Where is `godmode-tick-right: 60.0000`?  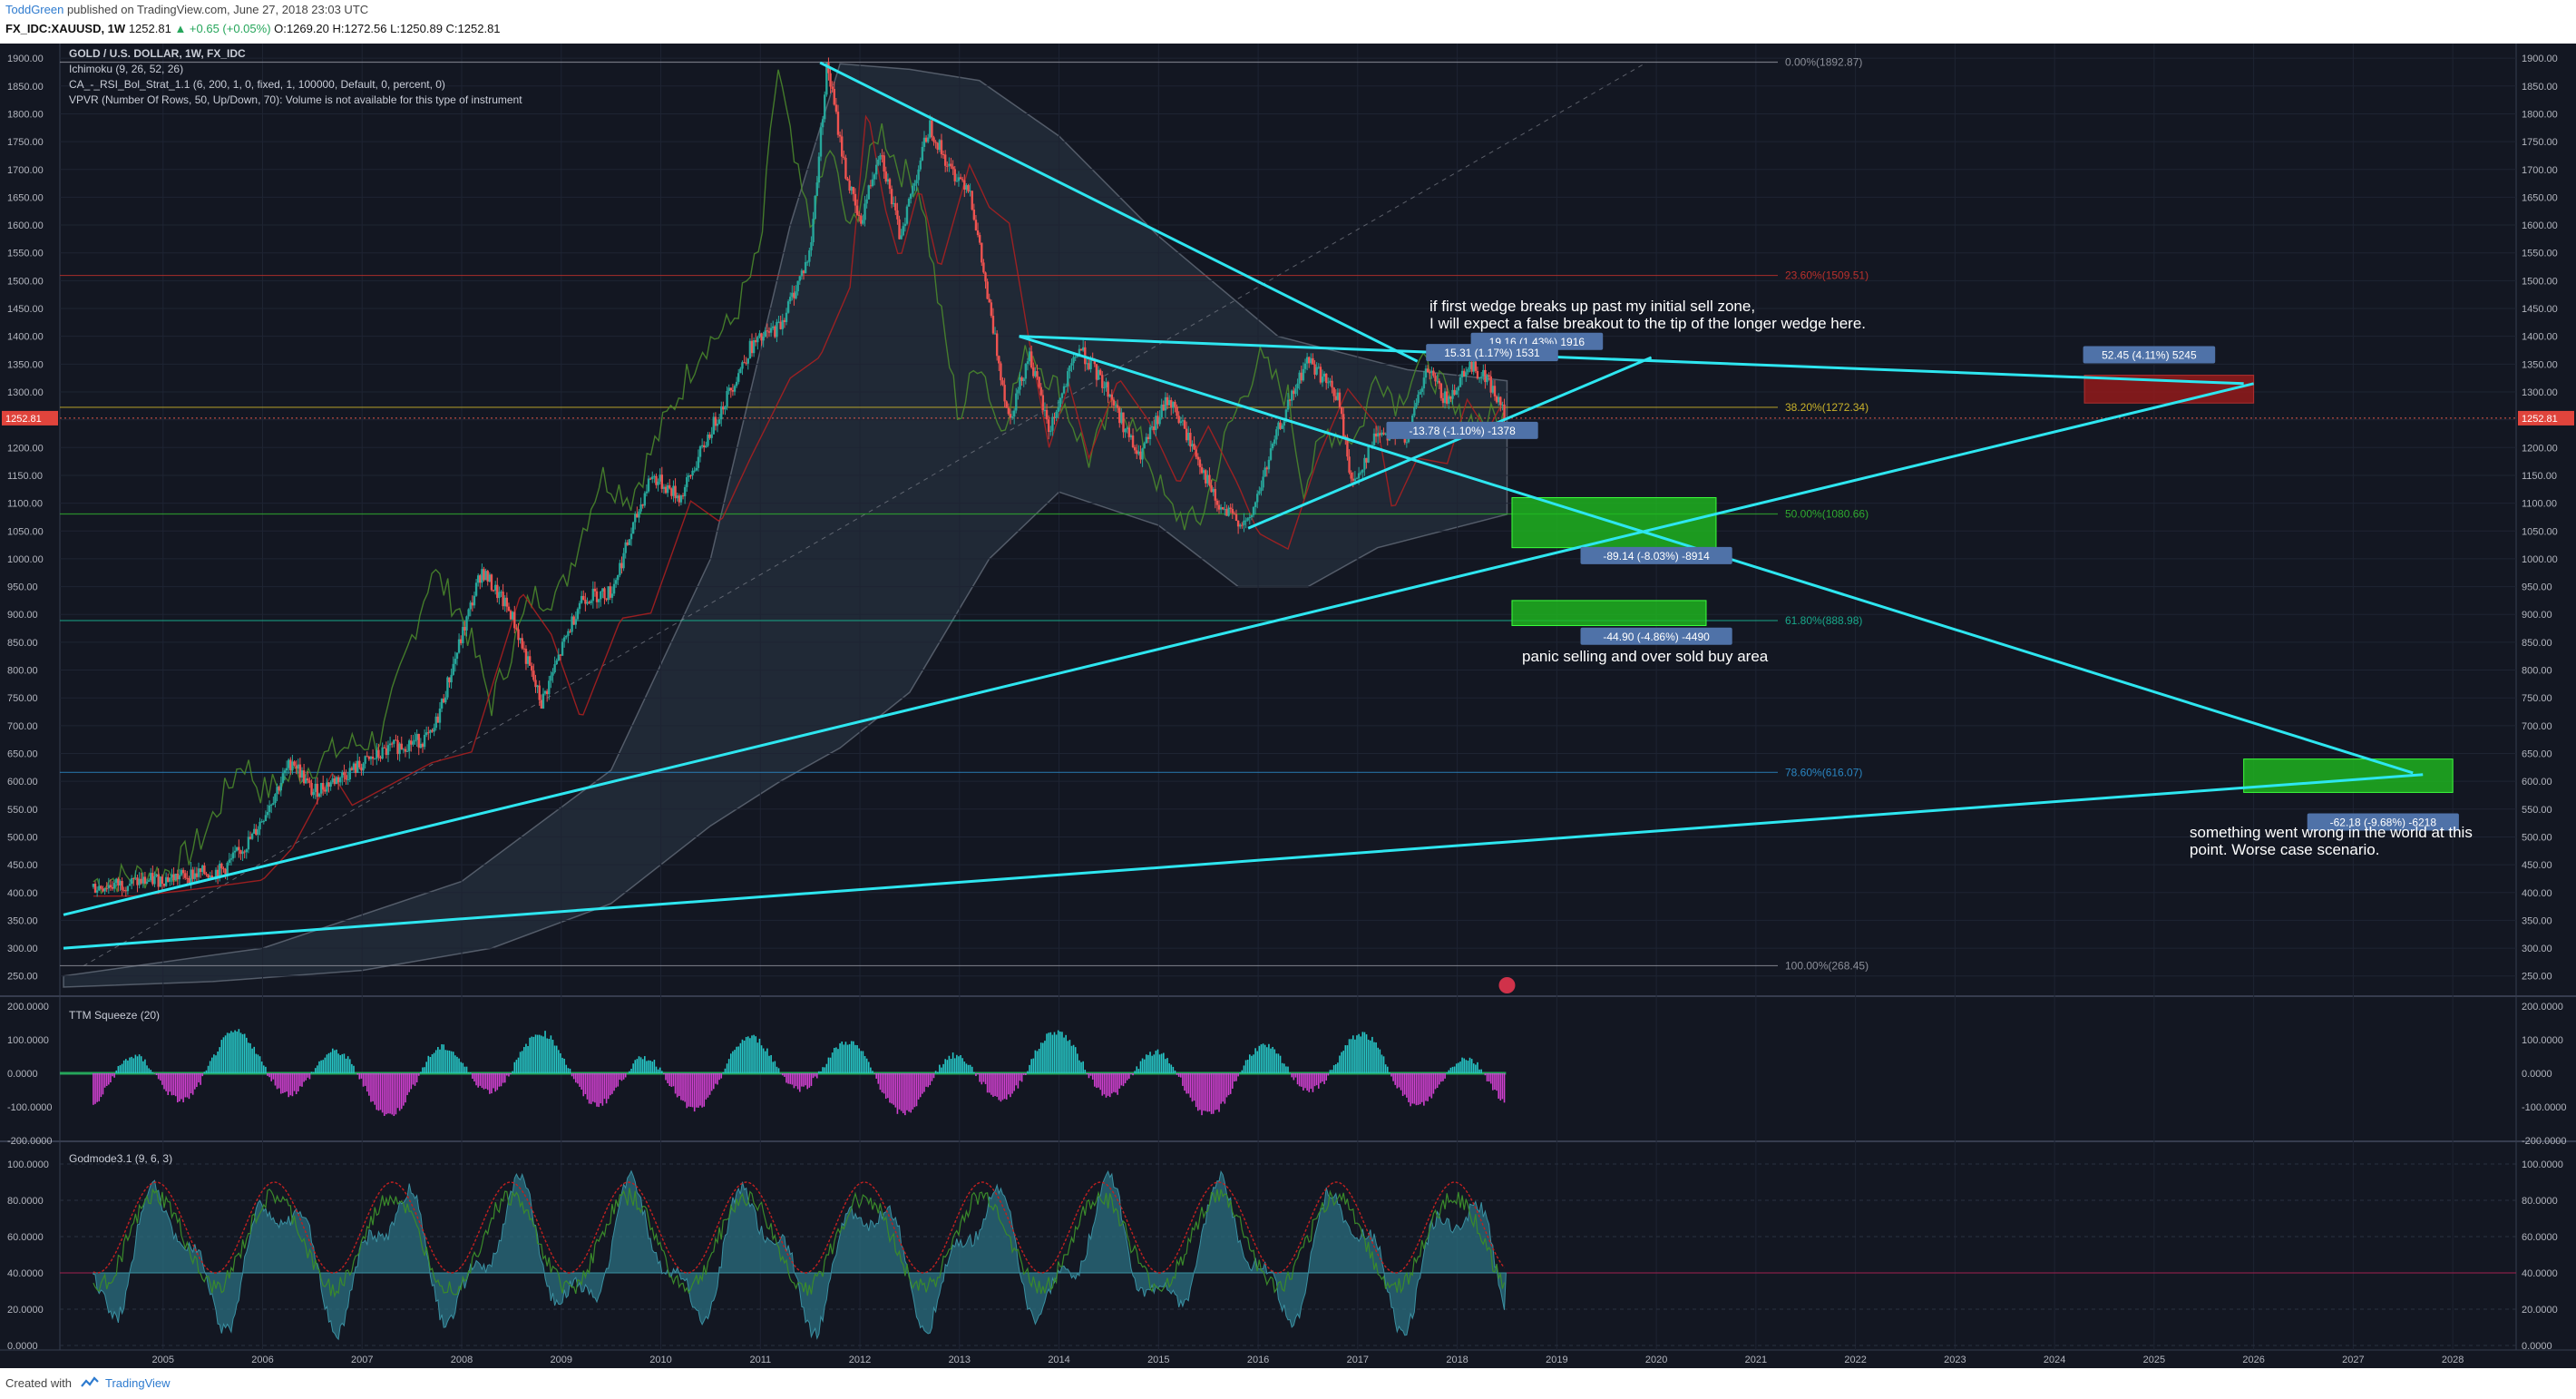 godmode-tick-right: 60.0000 is located at coordinates (2540, 1237).